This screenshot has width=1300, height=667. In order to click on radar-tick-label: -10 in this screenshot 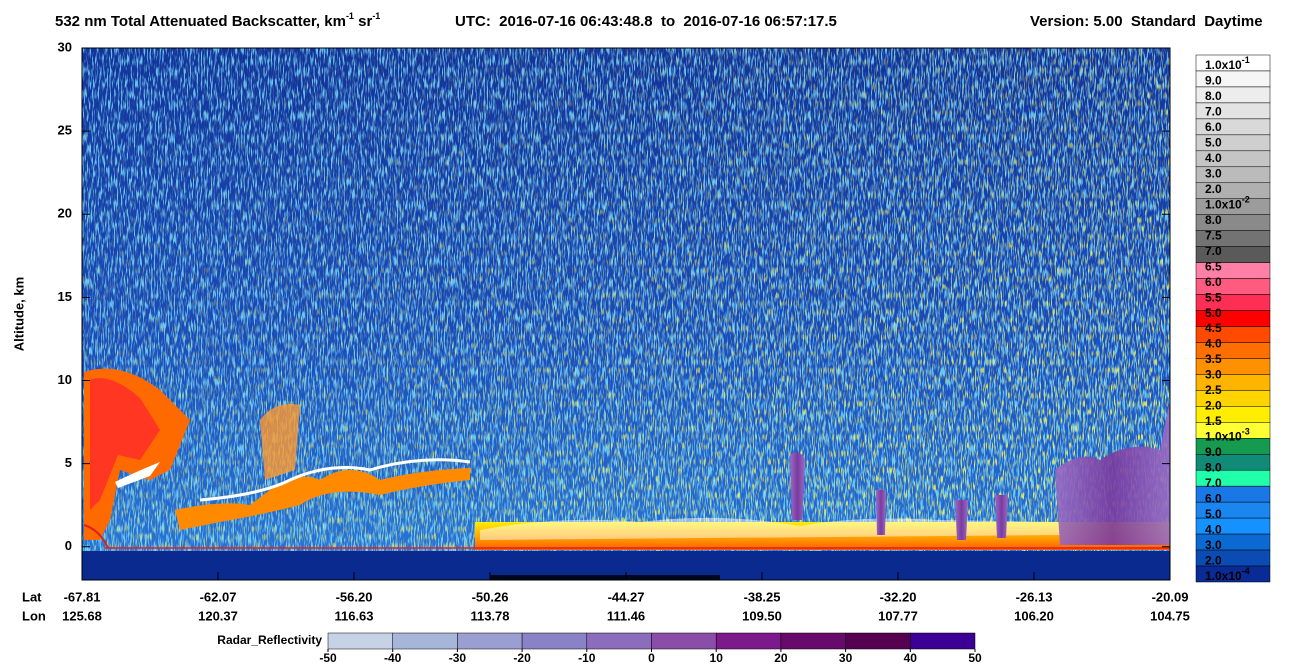, I will do `click(587, 658)`.